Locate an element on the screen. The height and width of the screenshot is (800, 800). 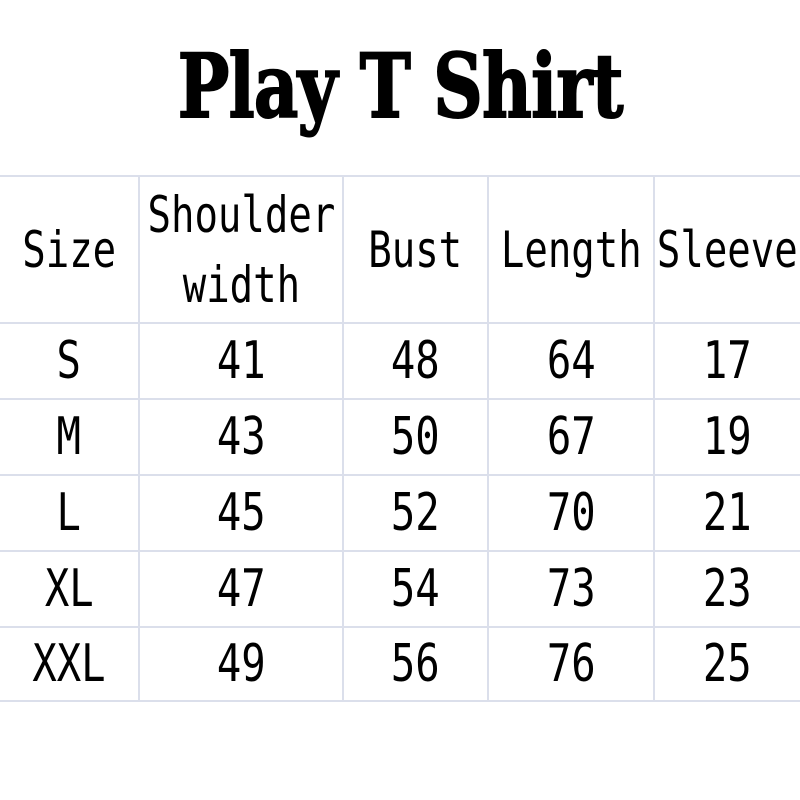
header-label: Bust is located at coordinates (415, 249).